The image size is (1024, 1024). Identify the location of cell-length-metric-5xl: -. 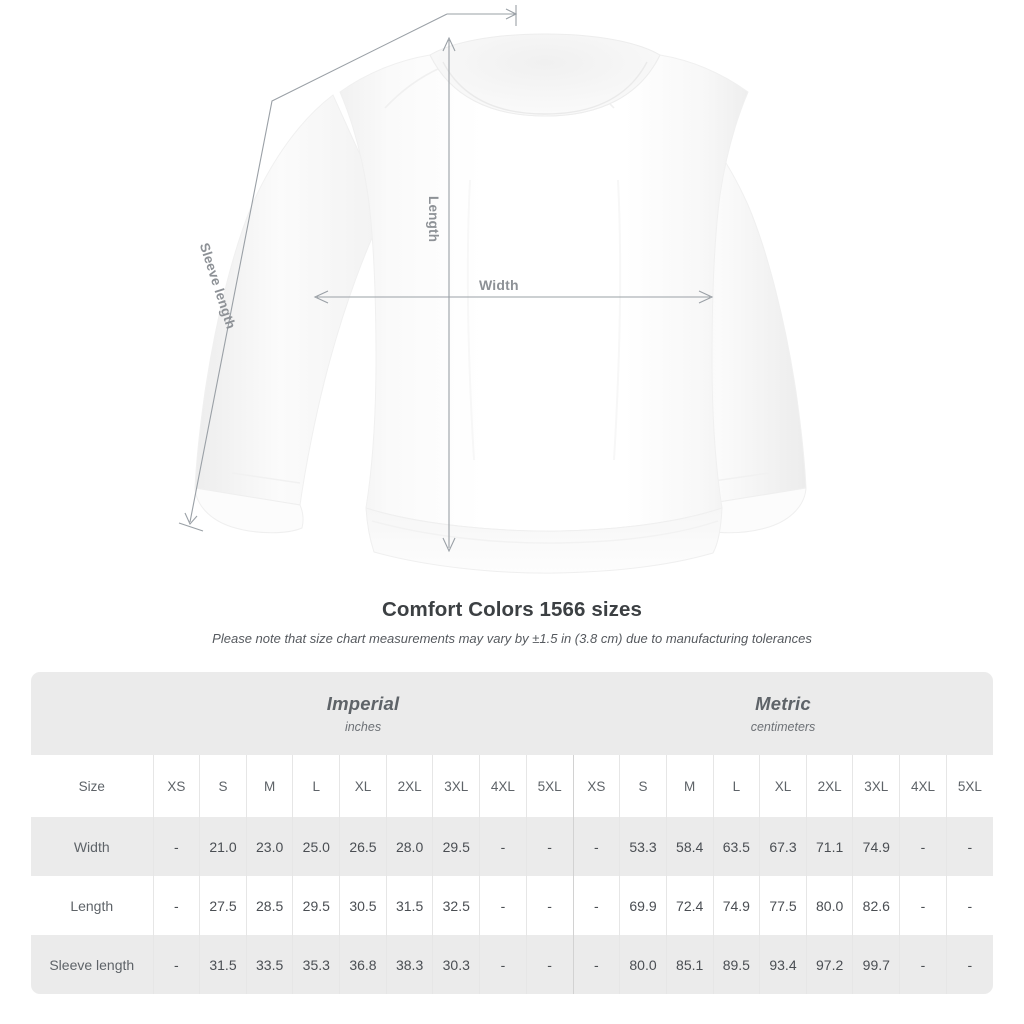
(969, 905).